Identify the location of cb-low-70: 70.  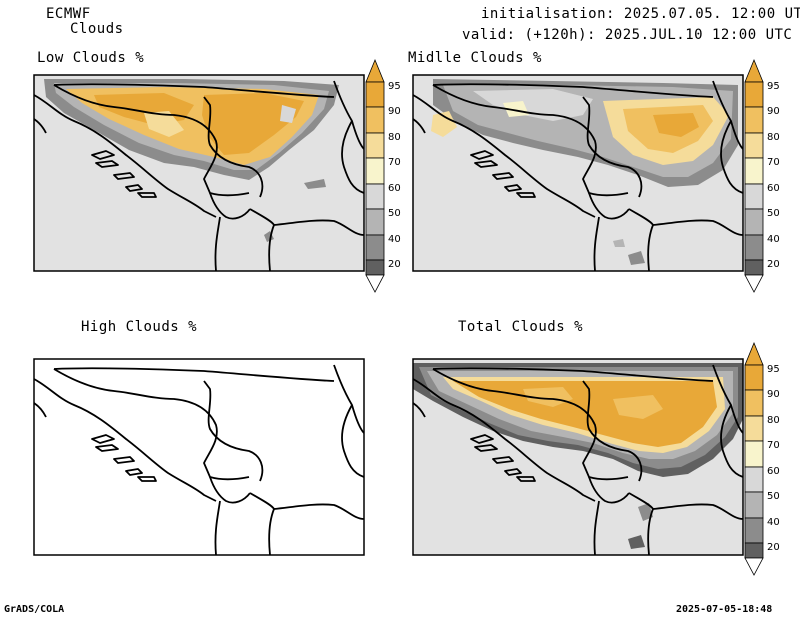
(394, 162).